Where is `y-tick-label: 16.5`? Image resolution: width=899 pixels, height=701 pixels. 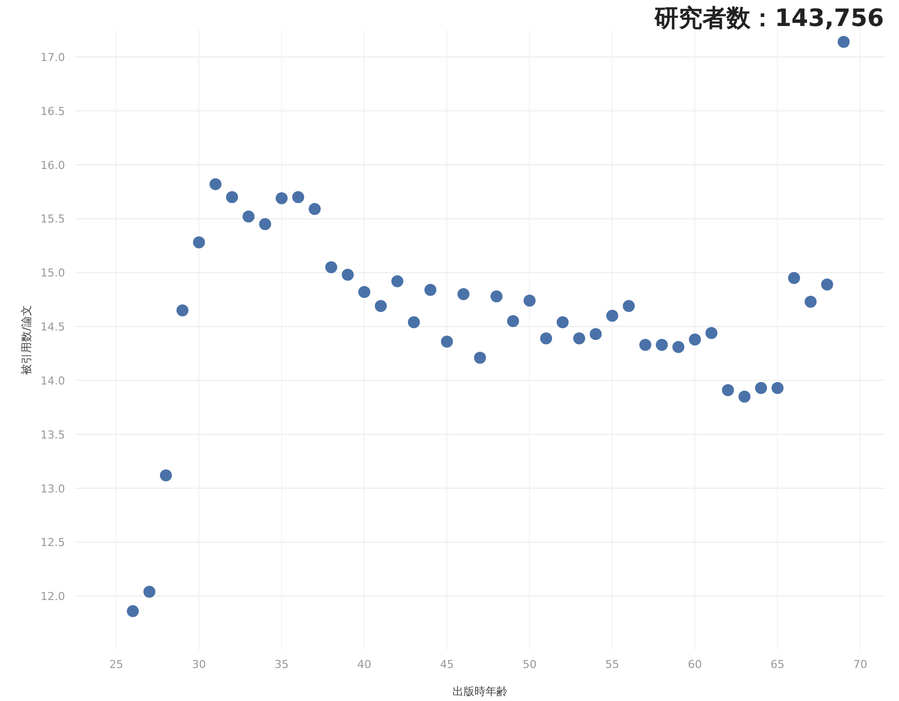
y-tick-label: 16.5 is located at coordinates (52, 111).